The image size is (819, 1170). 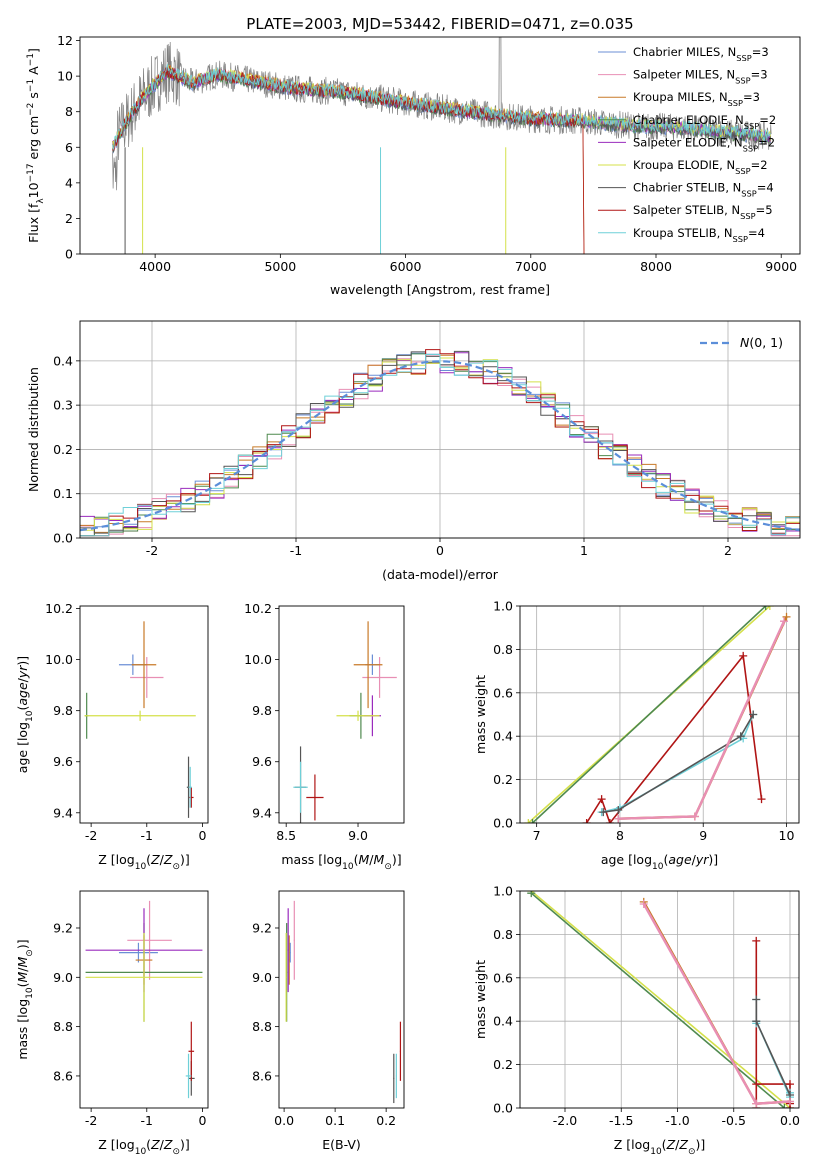 What do you see at coordinates (22, 747) in the screenshot?
I see `label-part: age [log` at bounding box center [22, 747].